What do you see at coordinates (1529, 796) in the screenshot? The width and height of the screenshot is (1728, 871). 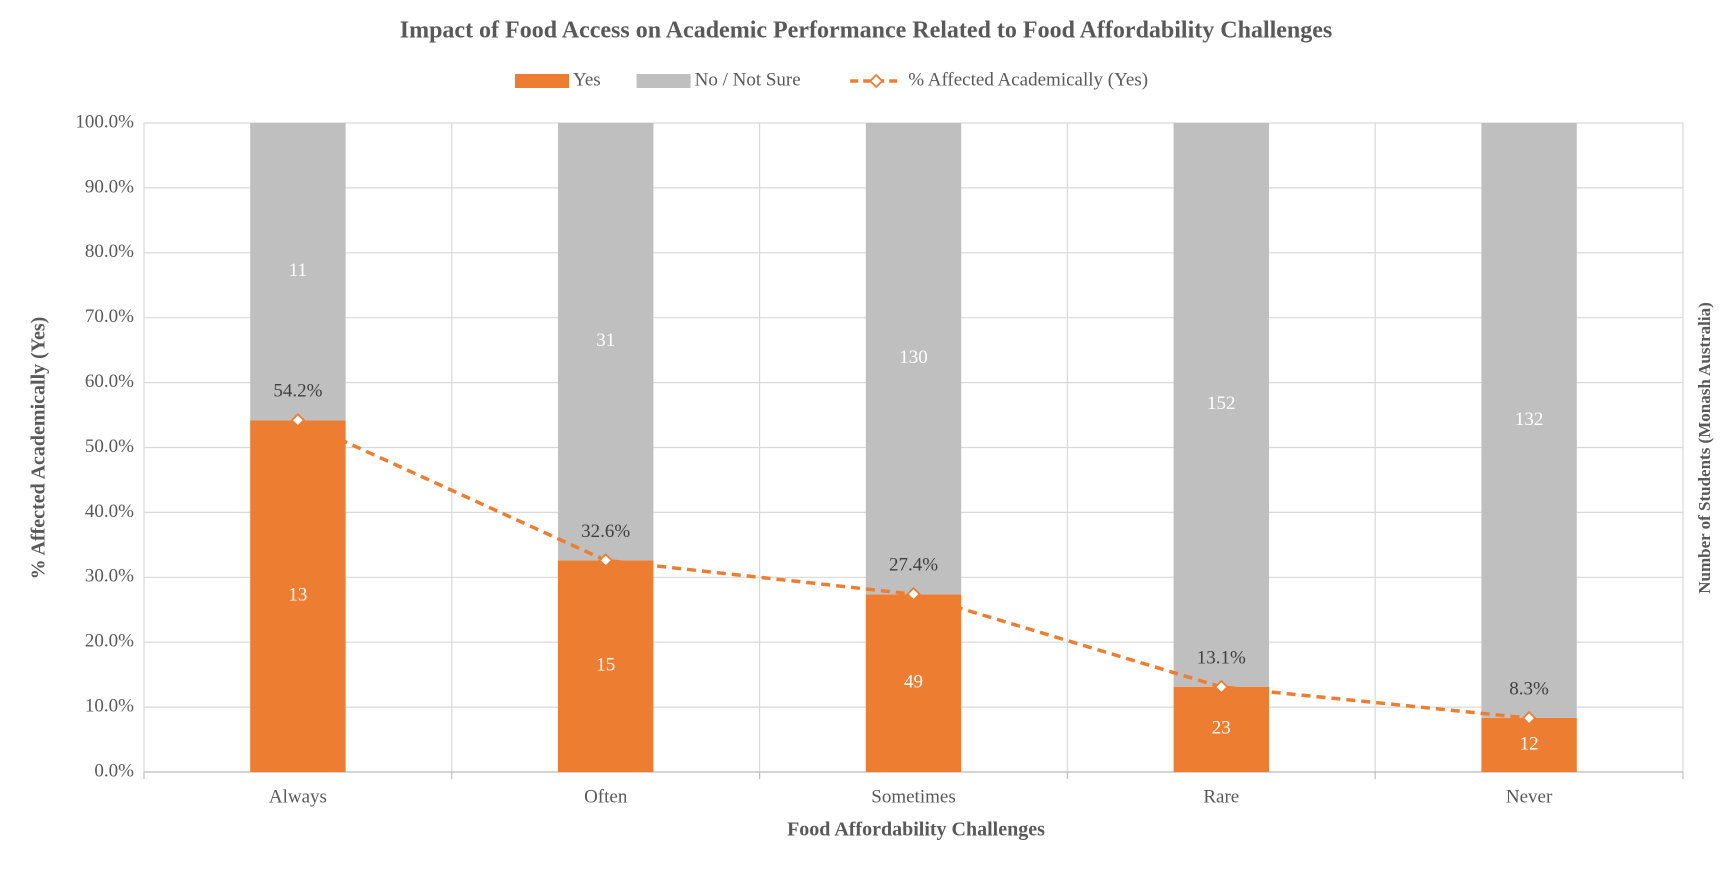 I see `x-tick-label: Never` at bounding box center [1529, 796].